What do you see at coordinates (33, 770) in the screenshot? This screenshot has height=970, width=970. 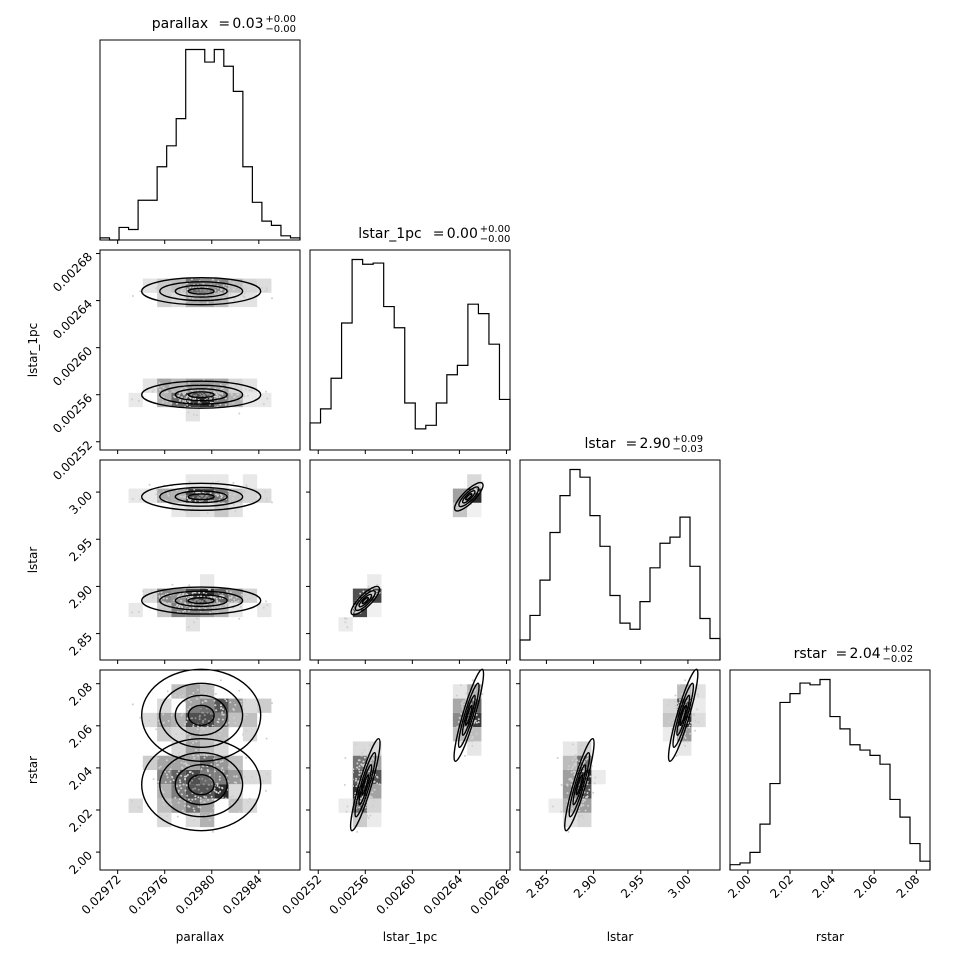 I see `y-axis-label-rstar: rstar` at bounding box center [33, 770].